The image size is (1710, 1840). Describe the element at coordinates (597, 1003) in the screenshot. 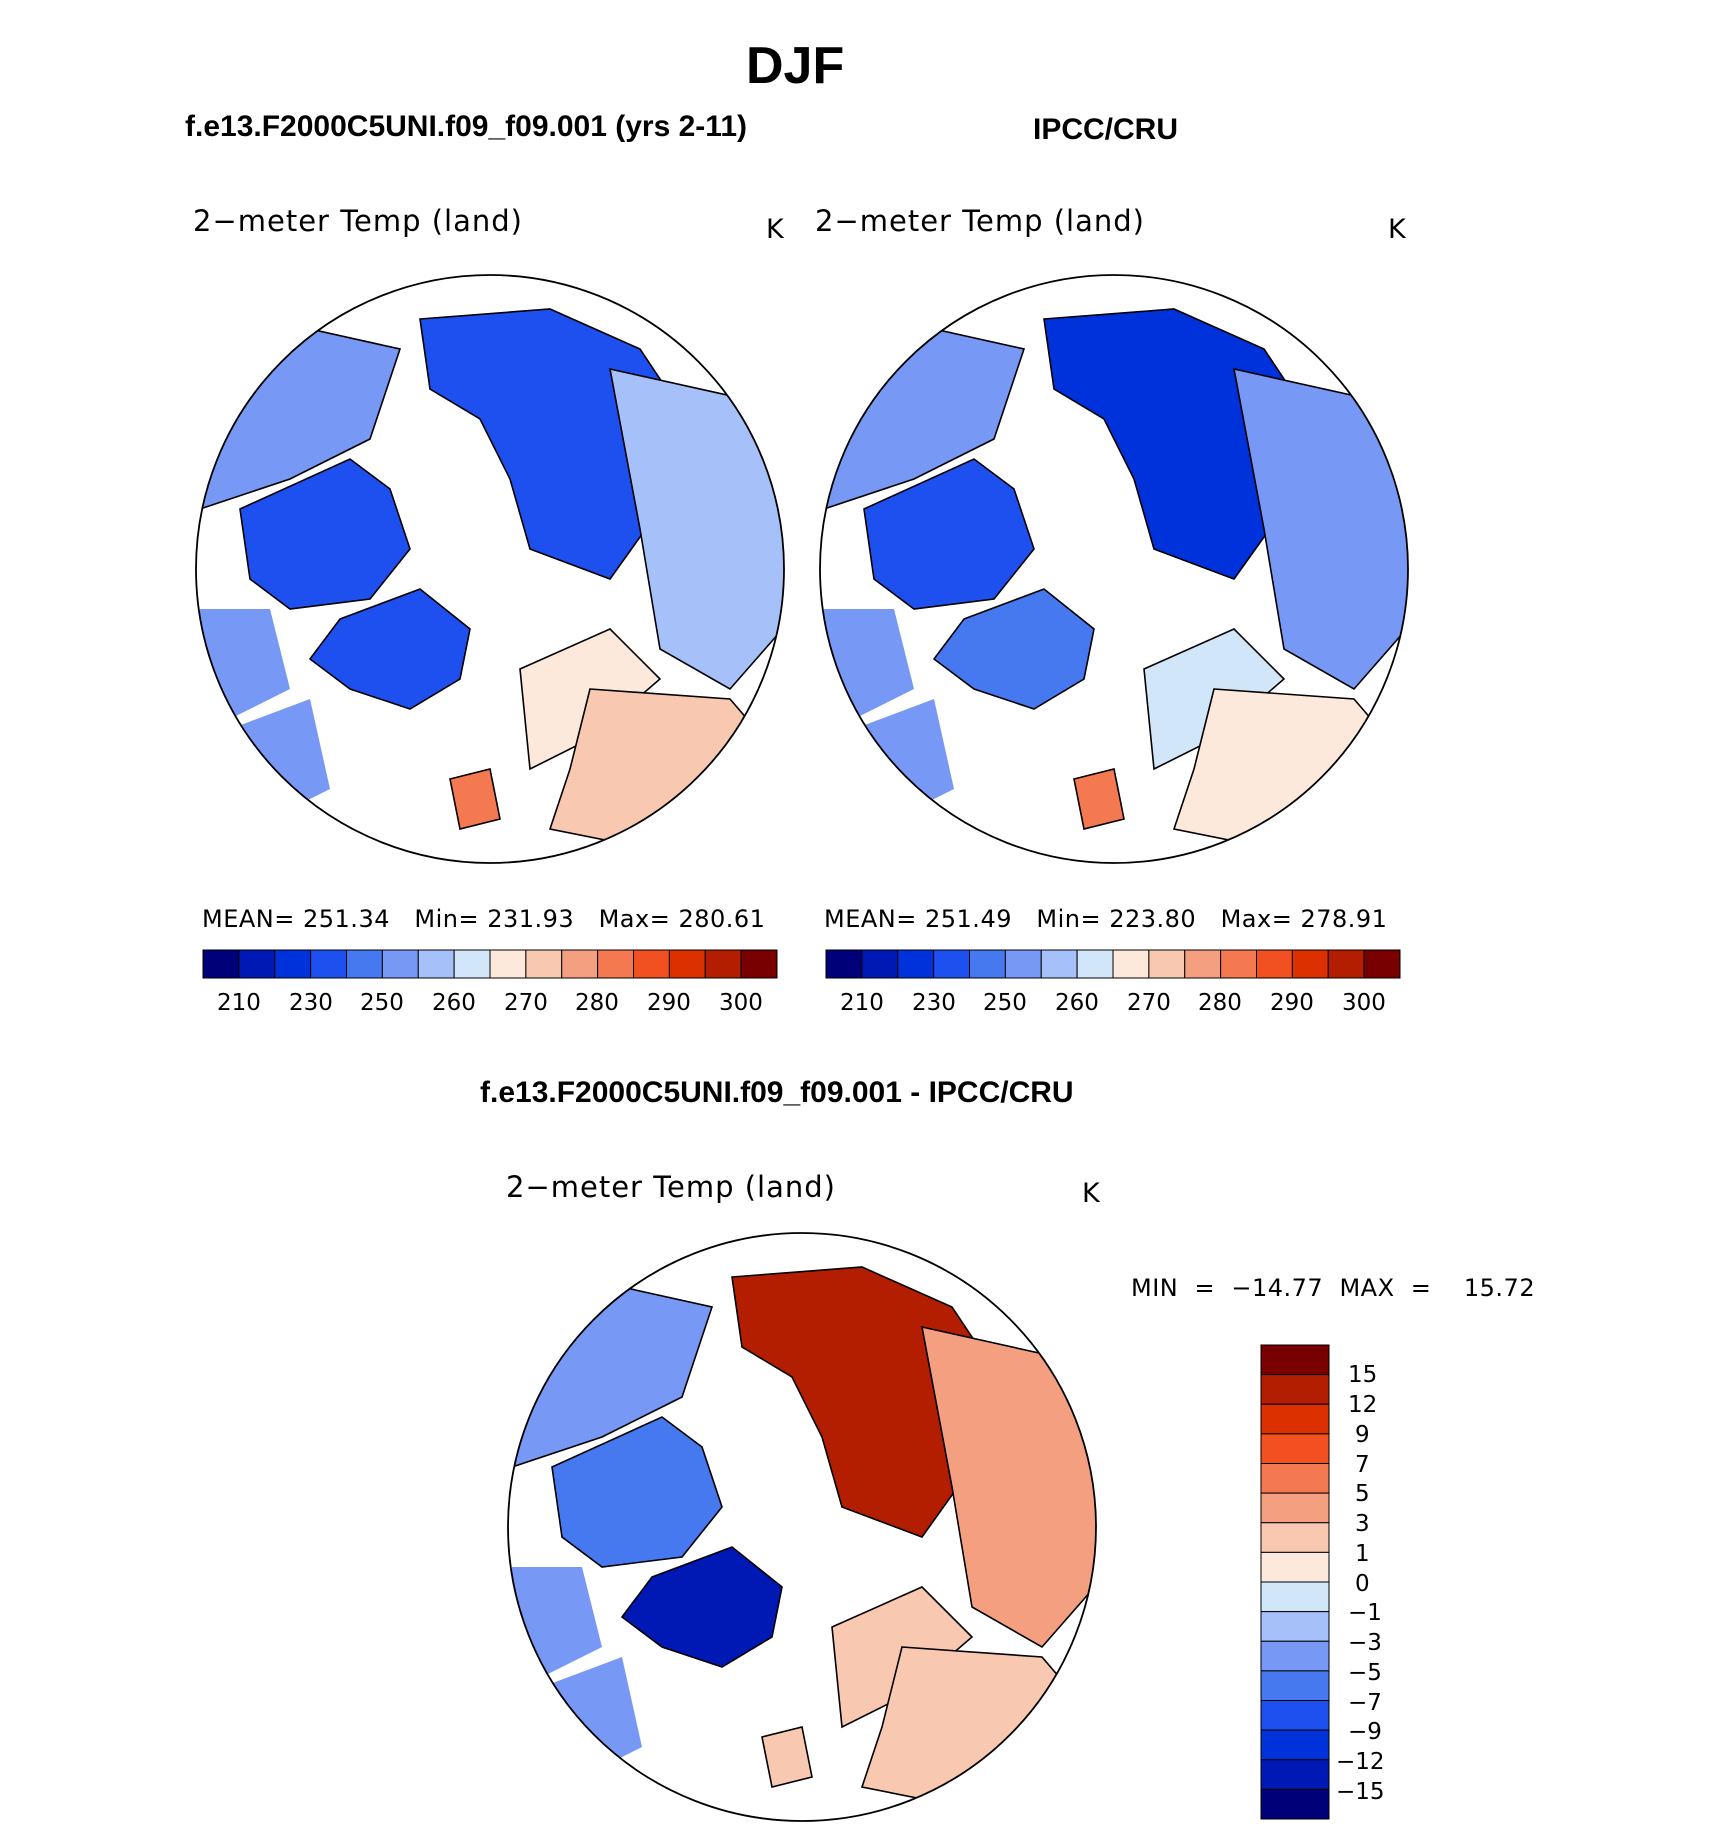

I see `colorbar-tick-label: 280` at that location.